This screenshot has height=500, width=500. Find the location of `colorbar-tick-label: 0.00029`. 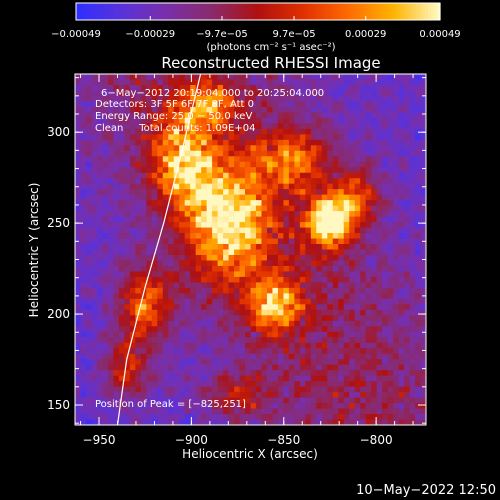

colorbar-tick-label: 0.00029 is located at coordinates (365, 34).